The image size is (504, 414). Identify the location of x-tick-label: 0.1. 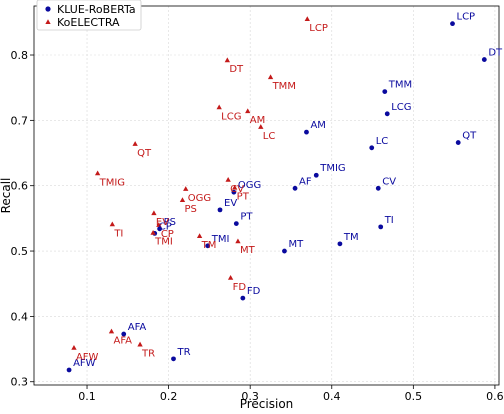
(87, 396).